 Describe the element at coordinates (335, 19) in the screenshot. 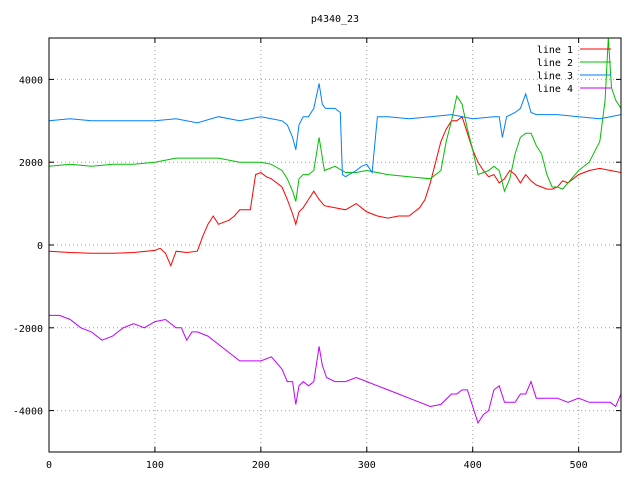

I see `chart-title: p4340_23` at that location.